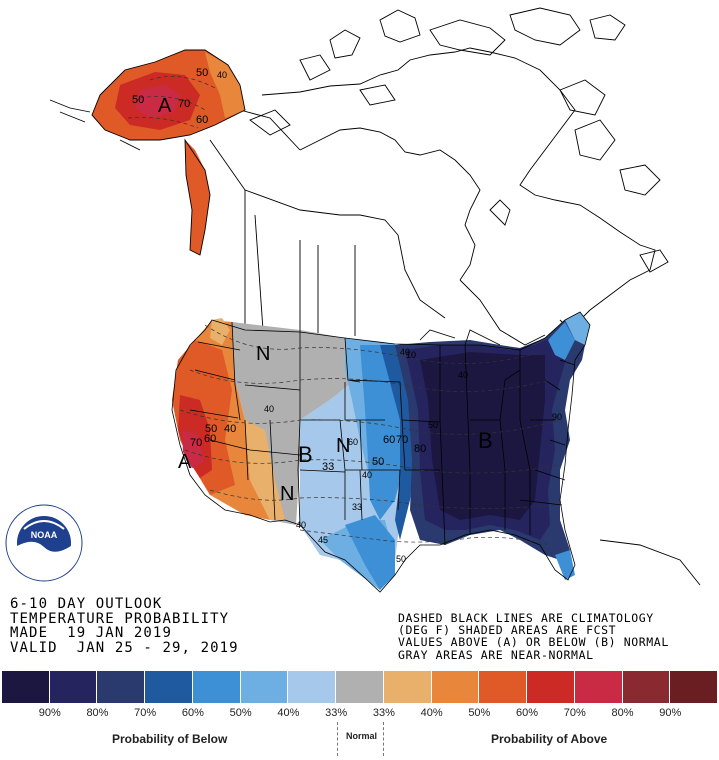 This screenshot has height=760, width=719. What do you see at coordinates (120, 618) in the screenshot?
I see `title-line-2: TEMPERATURE PROBABILITY` at bounding box center [120, 618].